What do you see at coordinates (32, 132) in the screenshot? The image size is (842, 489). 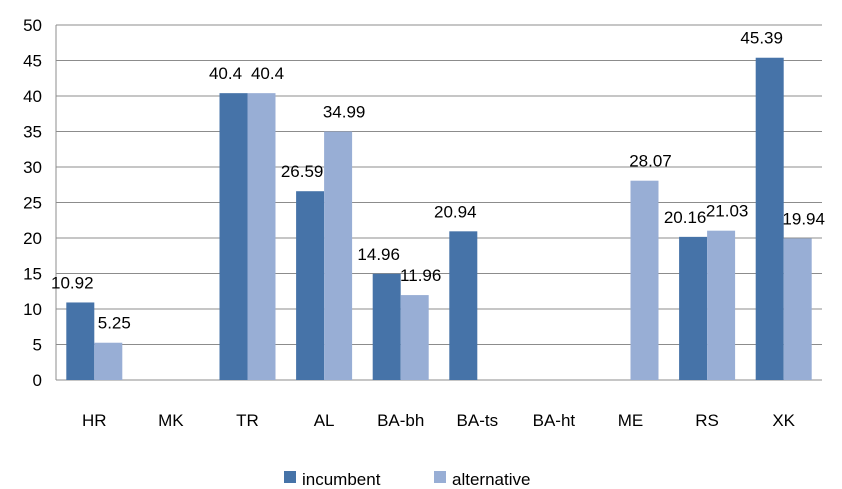 I see `y-tick-label-35: 35` at bounding box center [32, 132].